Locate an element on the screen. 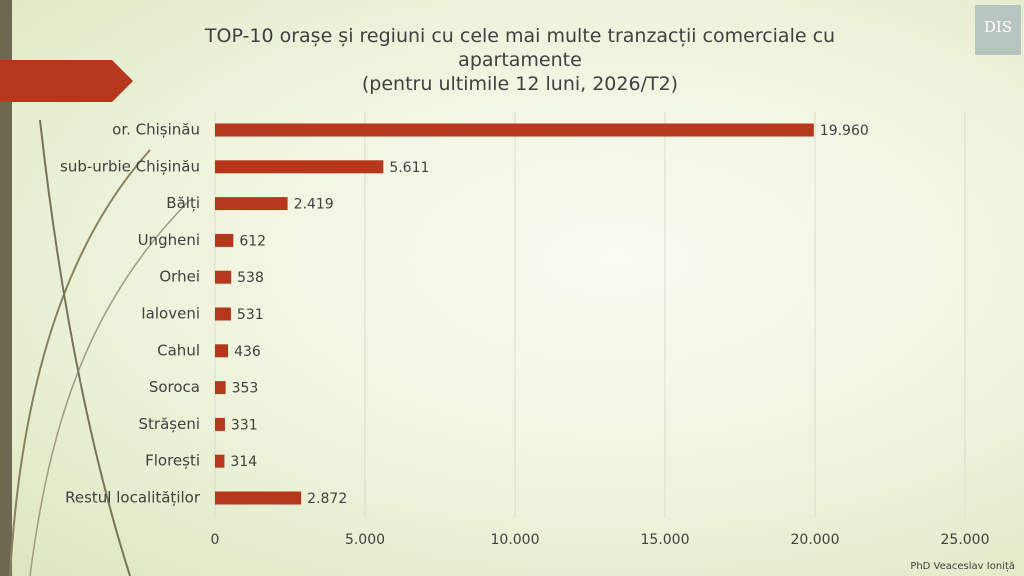 The width and height of the screenshot is (1024, 576). logo-box is located at coordinates (998, 30).